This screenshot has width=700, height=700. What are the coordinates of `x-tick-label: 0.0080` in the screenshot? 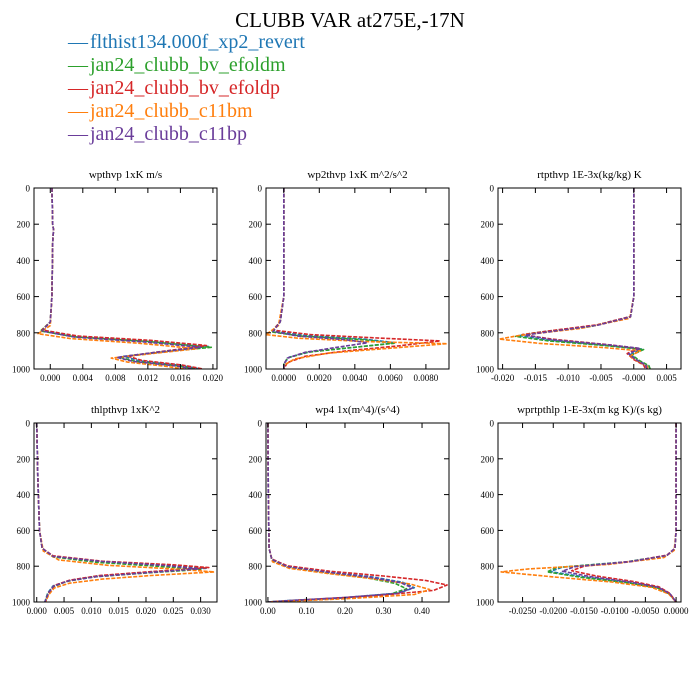 It's located at (426, 378).